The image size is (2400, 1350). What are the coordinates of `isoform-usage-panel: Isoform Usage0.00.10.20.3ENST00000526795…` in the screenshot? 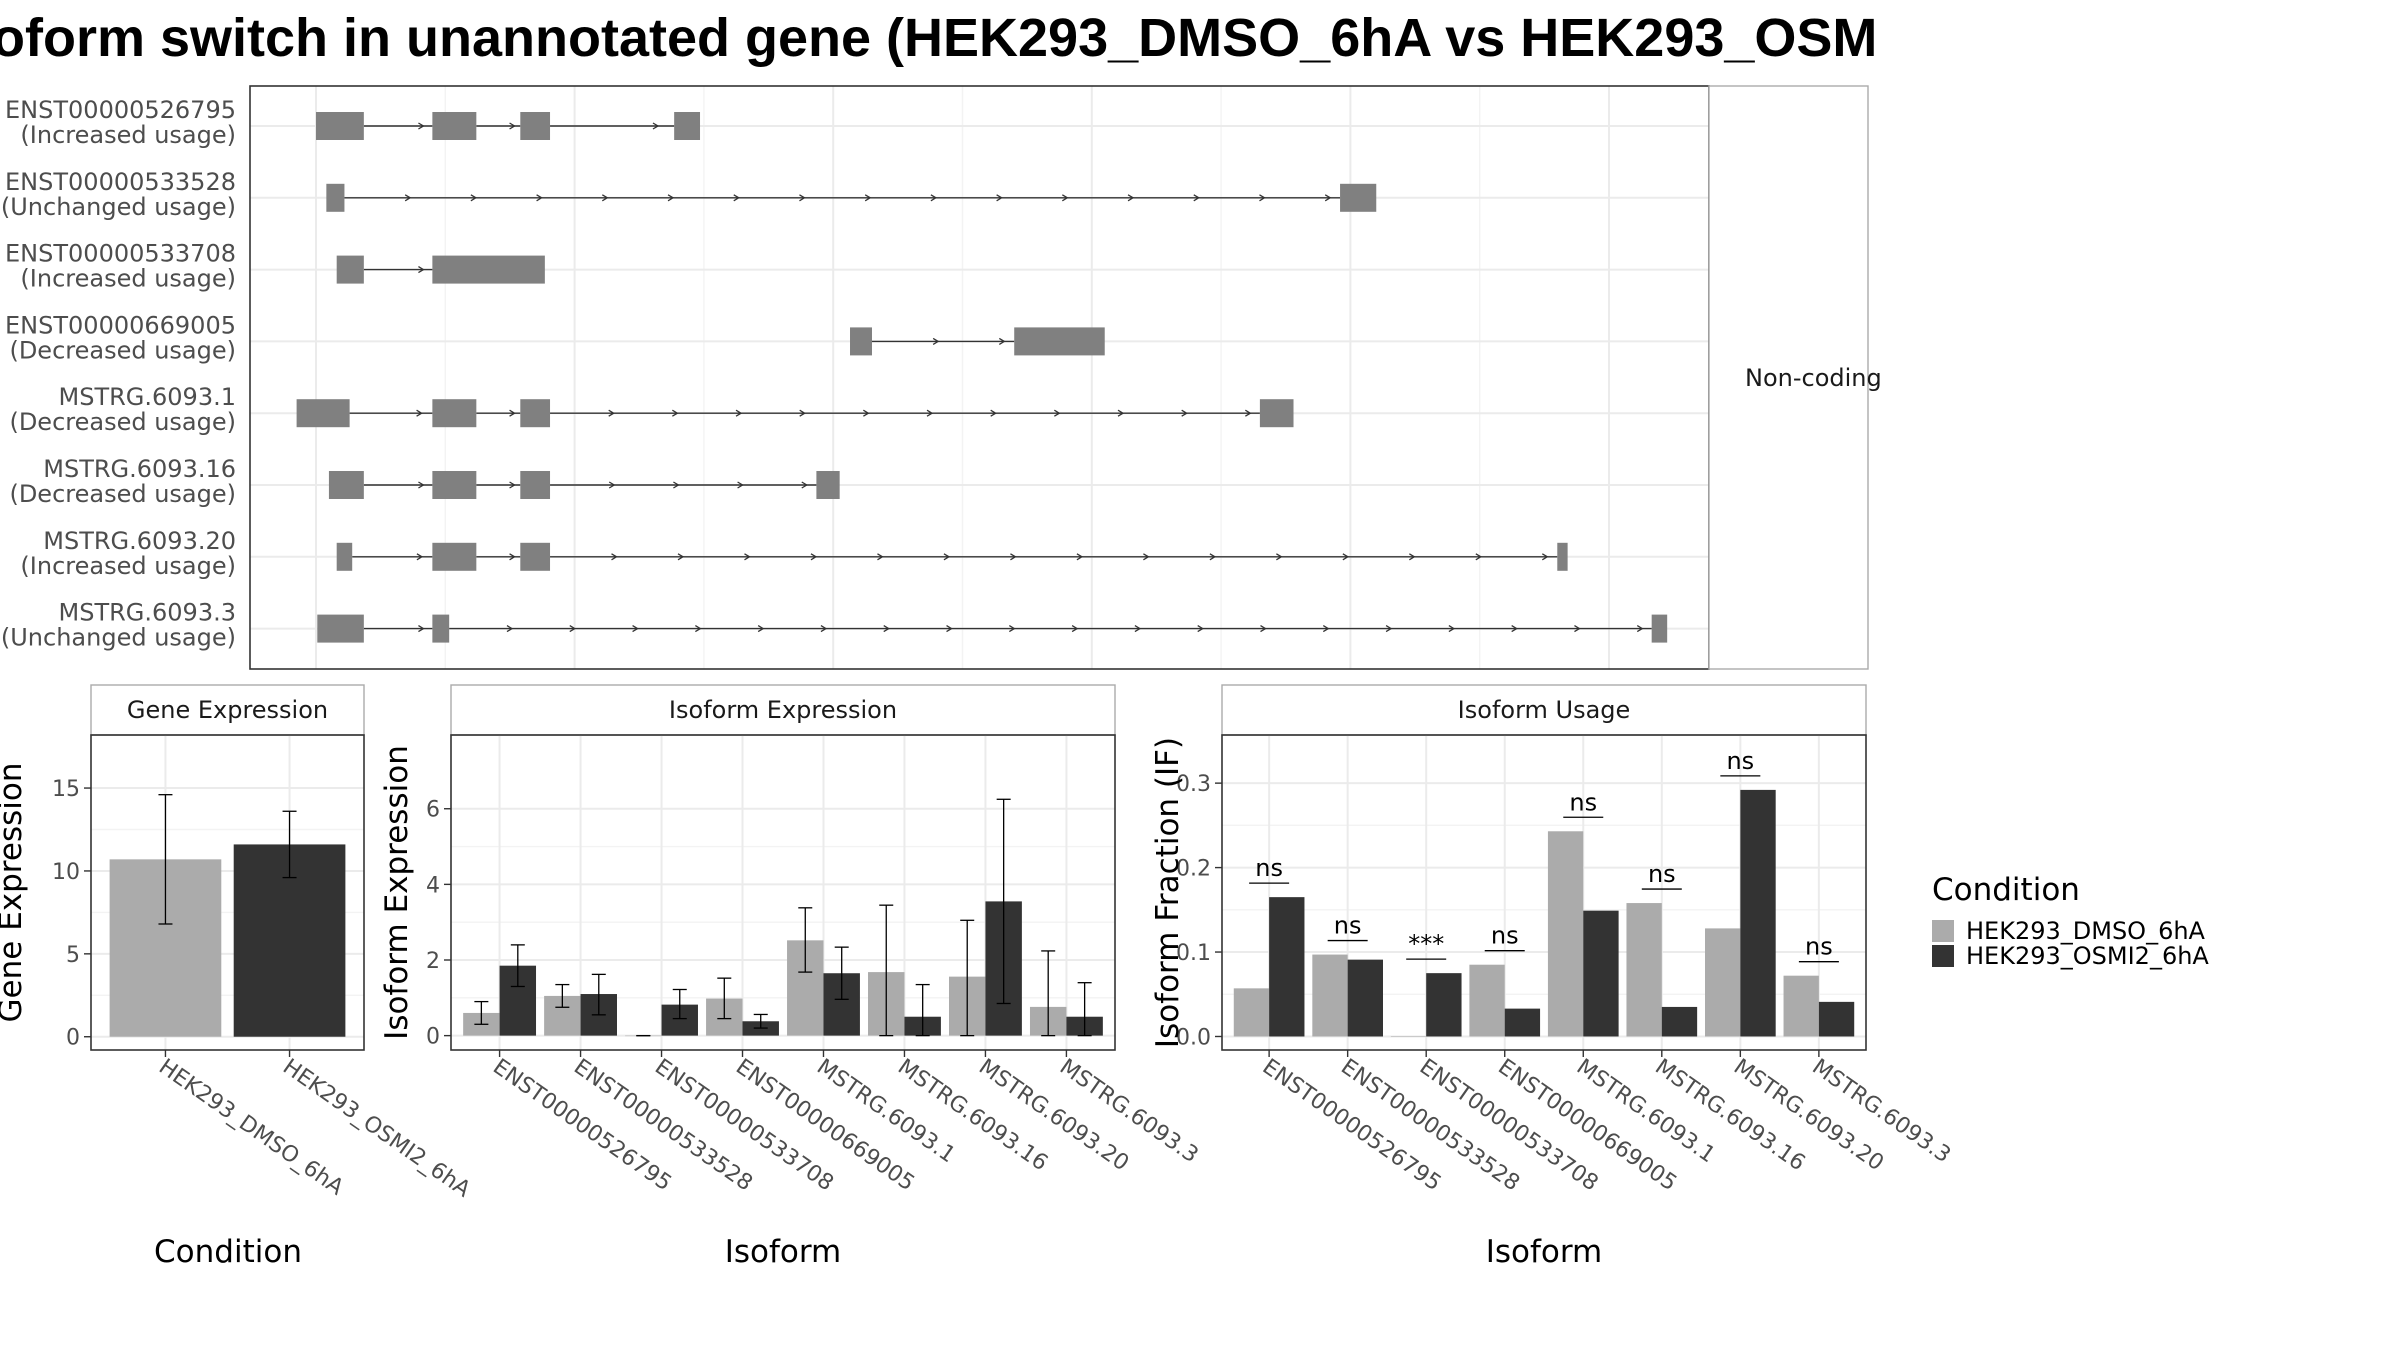 It's located at (1552, 977).